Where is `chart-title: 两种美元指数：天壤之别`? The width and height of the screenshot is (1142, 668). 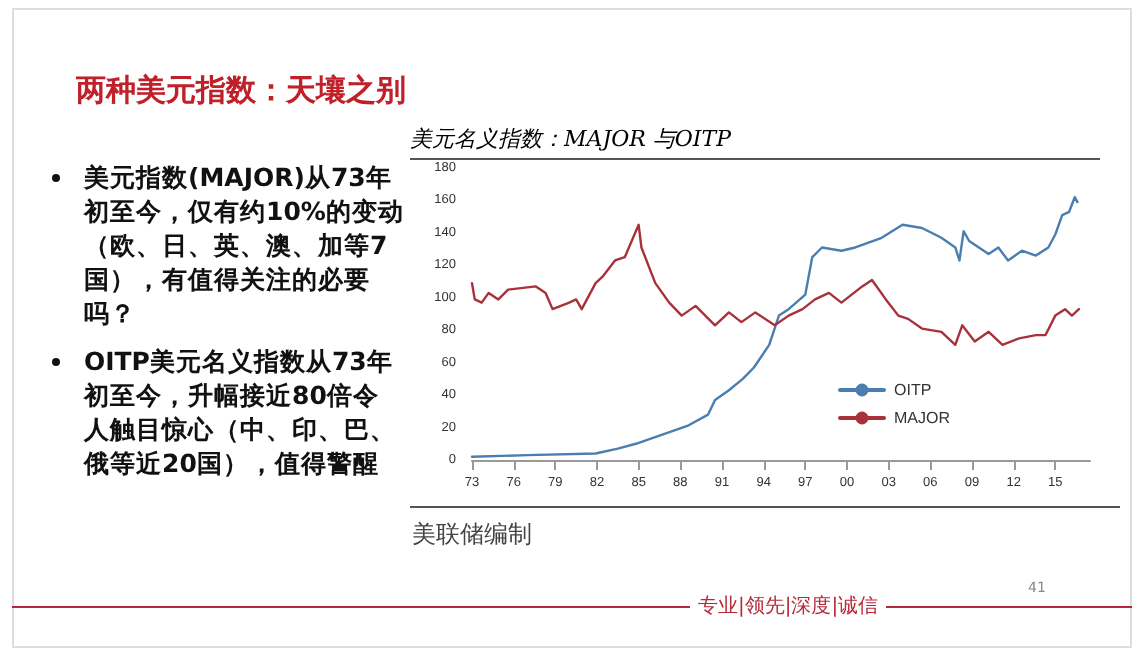 chart-title: 两种美元指数：天壤之别 is located at coordinates (241, 91).